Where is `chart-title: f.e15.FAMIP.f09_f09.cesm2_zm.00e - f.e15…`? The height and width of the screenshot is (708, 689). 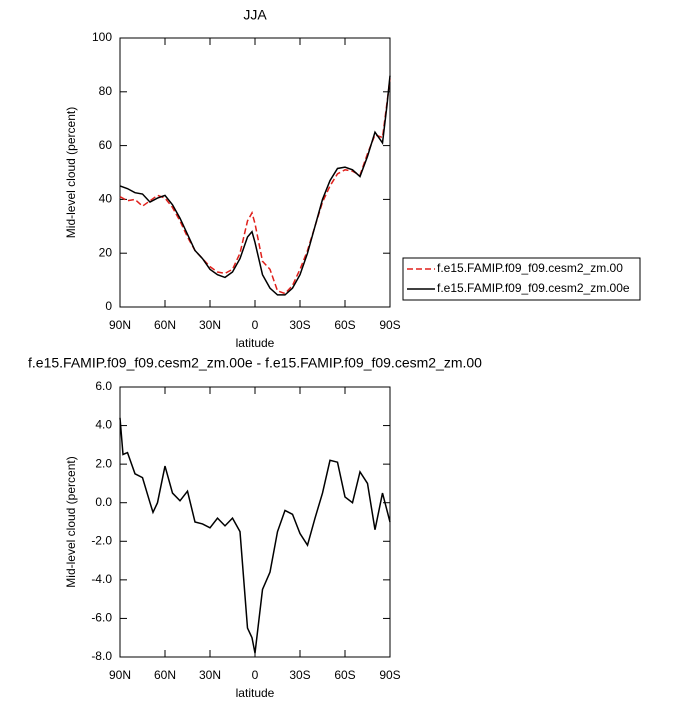 chart-title: f.e15.FAMIP.f09_f09.cesm2_zm.00e - f.e15… is located at coordinates (255, 363).